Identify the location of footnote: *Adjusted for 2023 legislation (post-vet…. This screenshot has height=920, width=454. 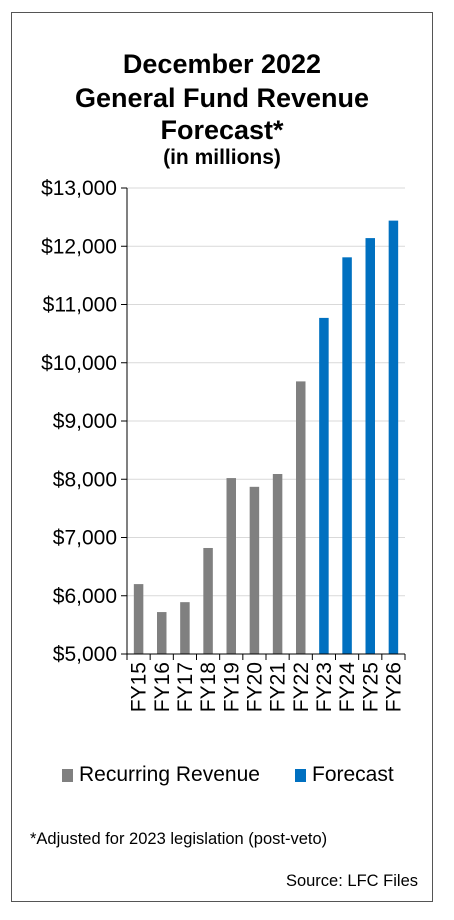
(179, 839).